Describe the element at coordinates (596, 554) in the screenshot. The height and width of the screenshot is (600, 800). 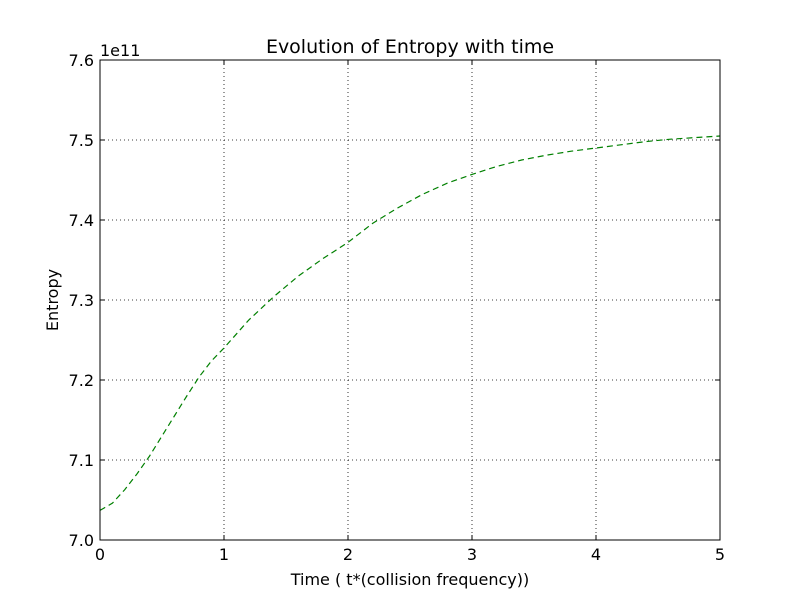
I see `x-tick-label: 4` at that location.